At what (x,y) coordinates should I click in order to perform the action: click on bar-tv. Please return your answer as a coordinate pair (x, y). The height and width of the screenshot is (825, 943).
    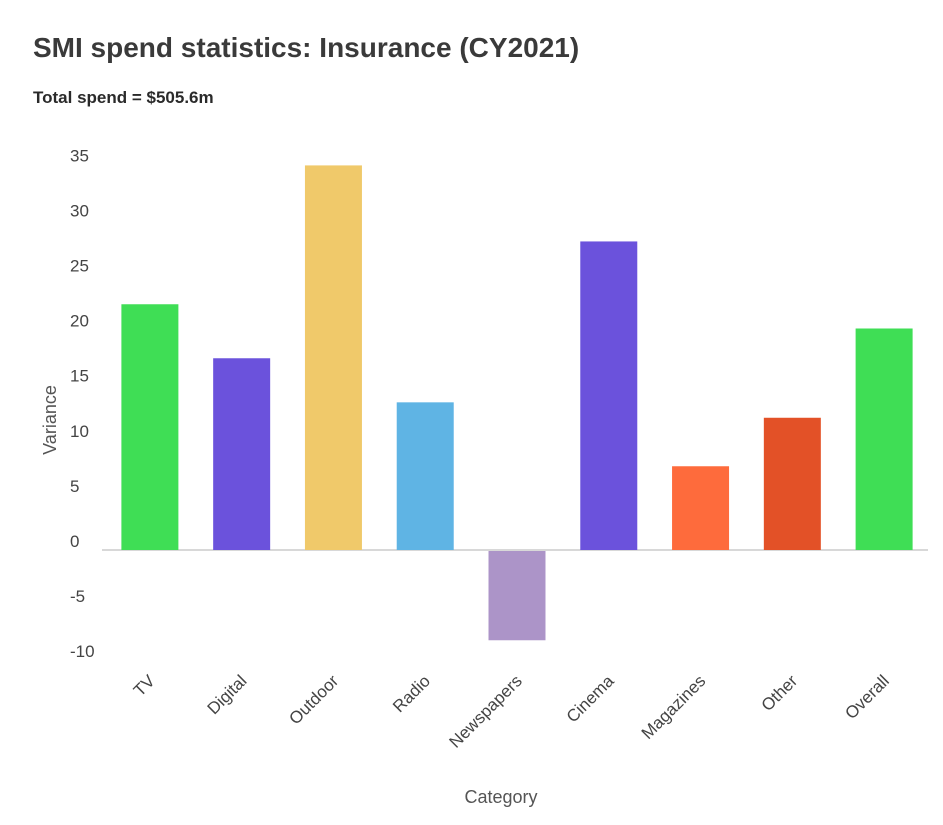
    Looking at the image, I should click on (150, 427).